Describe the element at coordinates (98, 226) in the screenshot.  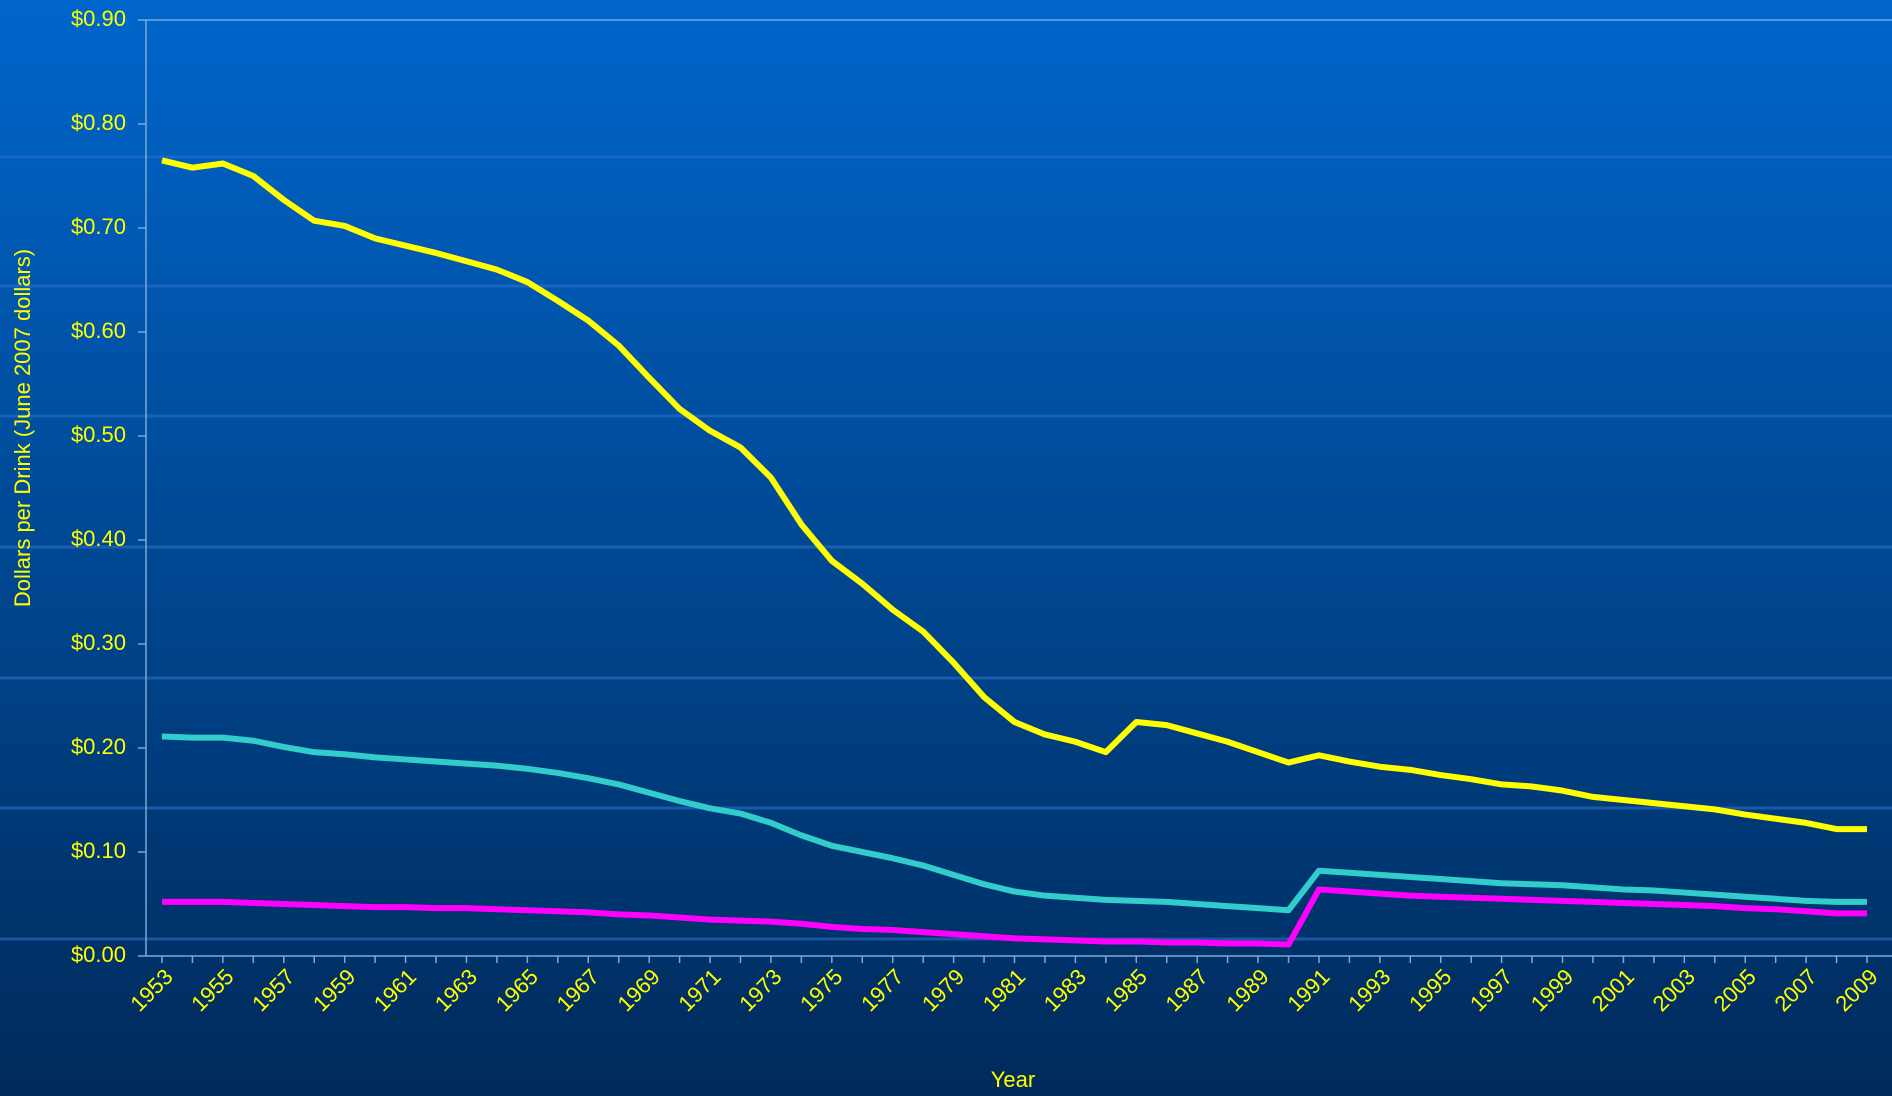
I see `y-tick-label: $0.70` at that location.